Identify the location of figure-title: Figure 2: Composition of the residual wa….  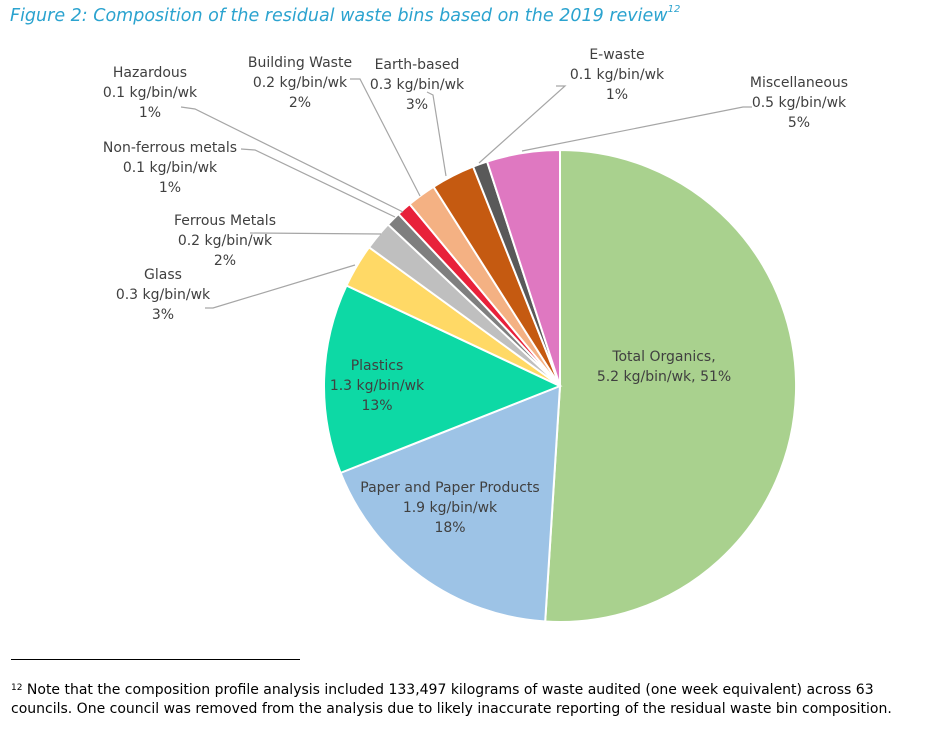
(345, 15).